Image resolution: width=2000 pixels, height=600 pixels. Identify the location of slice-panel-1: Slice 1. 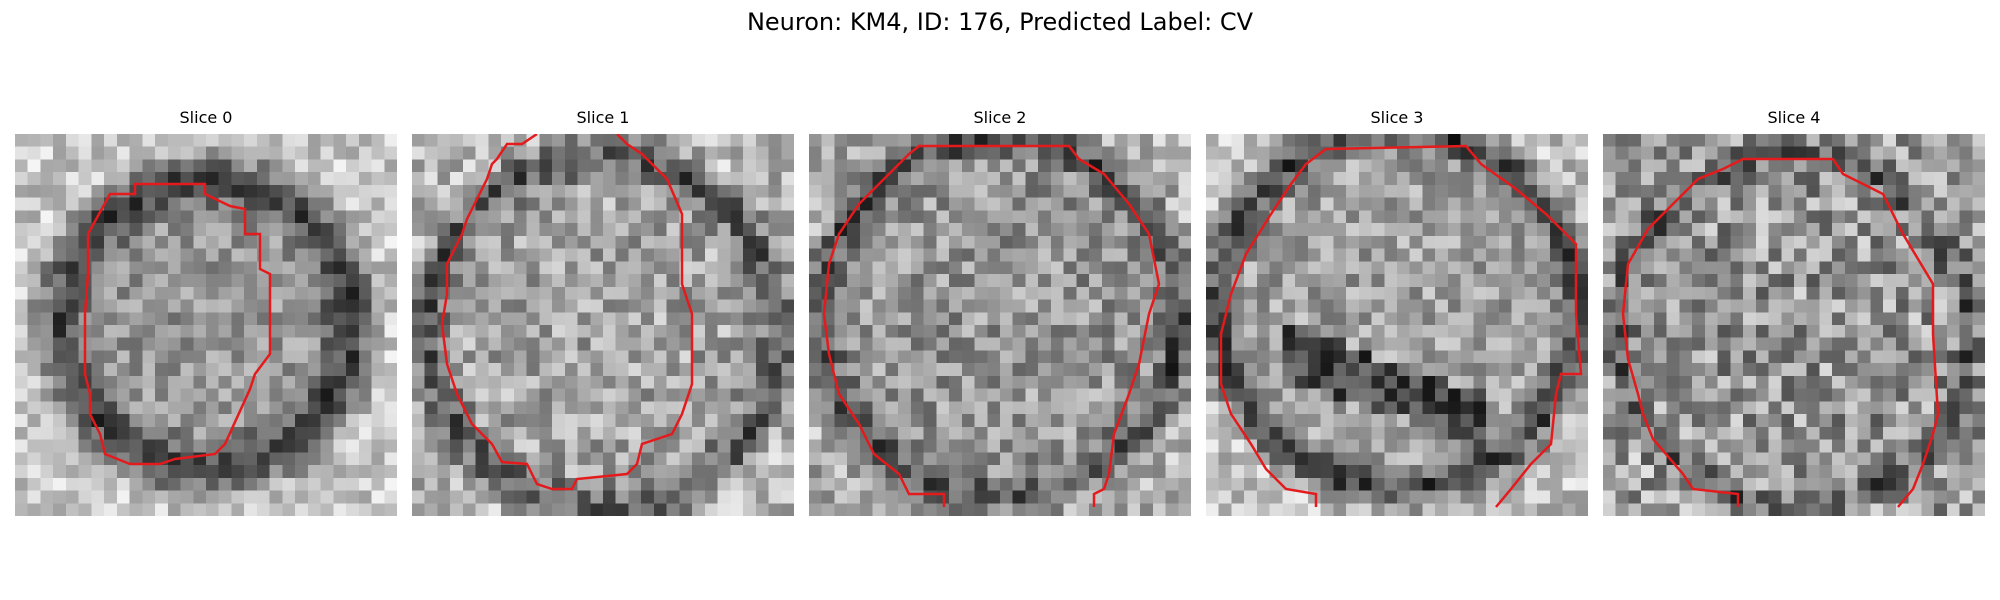
(603, 312).